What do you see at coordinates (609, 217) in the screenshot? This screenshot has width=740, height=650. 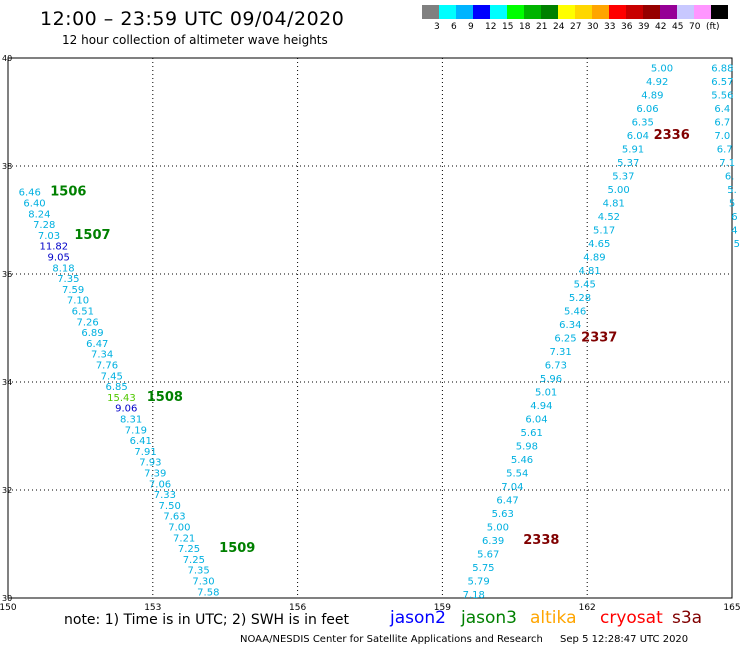 I see `wave-height-value: 4.52` at bounding box center [609, 217].